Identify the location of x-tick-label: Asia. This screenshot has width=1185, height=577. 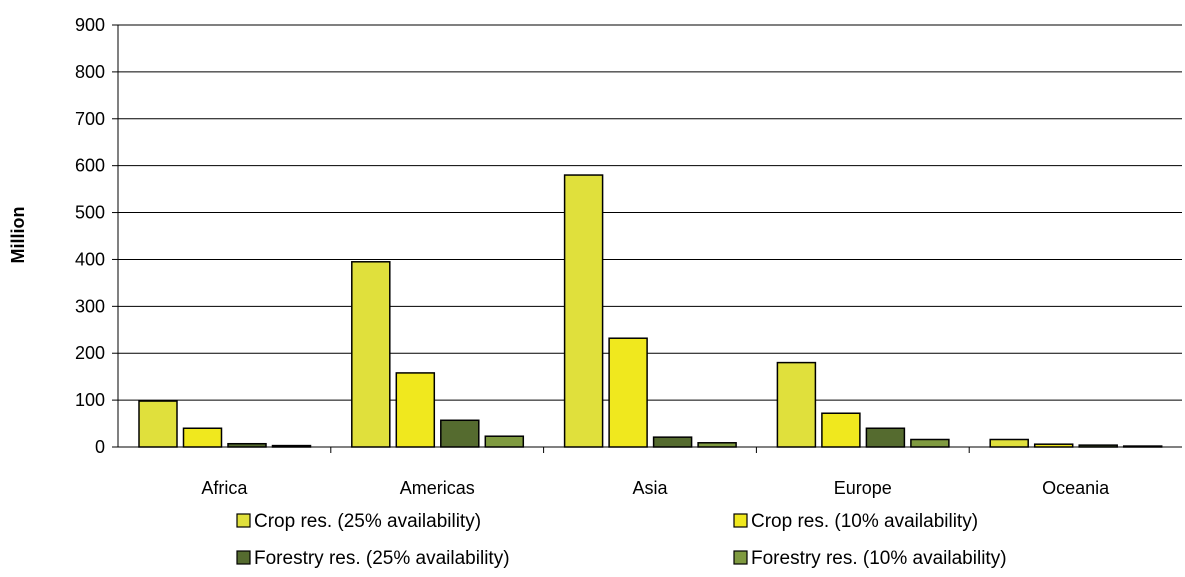
(650, 488).